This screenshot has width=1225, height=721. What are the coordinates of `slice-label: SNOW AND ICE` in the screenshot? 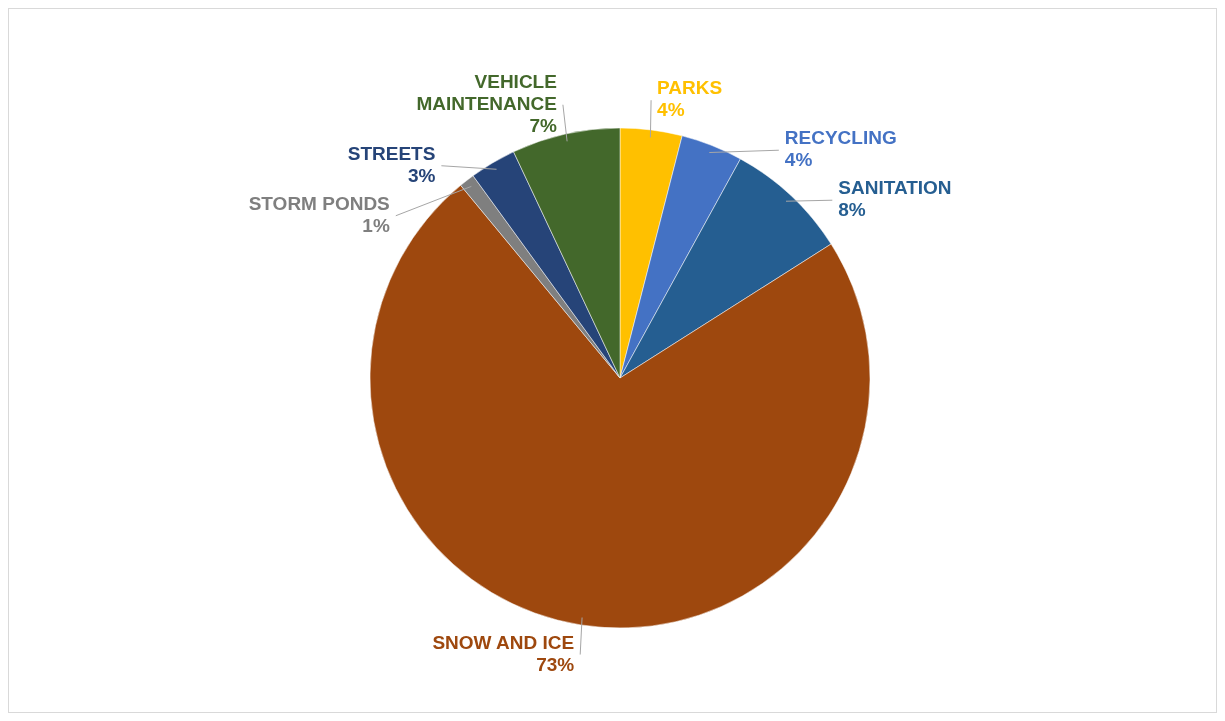 It's located at (503, 642).